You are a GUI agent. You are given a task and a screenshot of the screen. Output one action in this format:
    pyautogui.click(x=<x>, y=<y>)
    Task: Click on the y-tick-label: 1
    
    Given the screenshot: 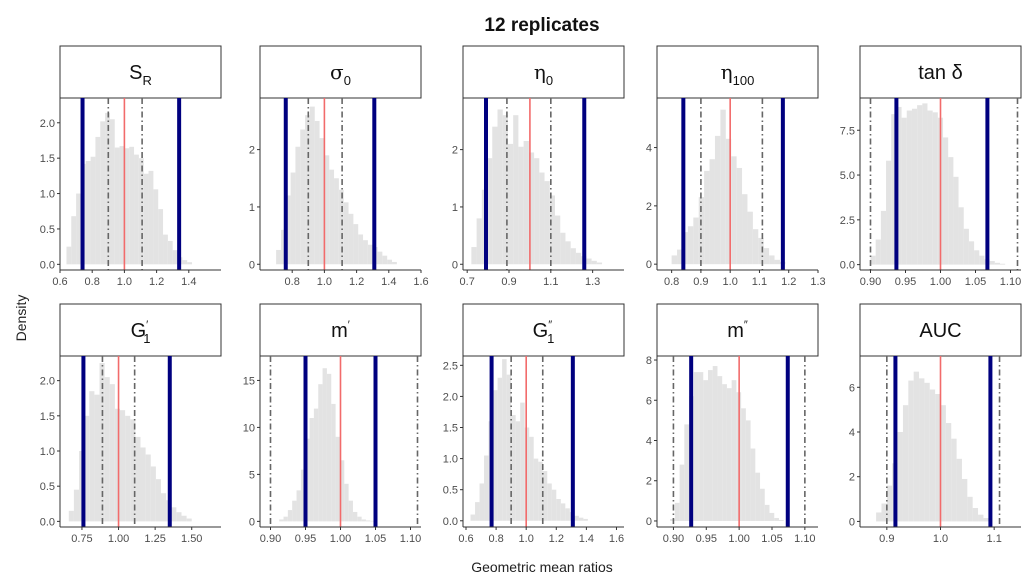 What is the action you would take?
    pyautogui.click(x=455, y=208)
    